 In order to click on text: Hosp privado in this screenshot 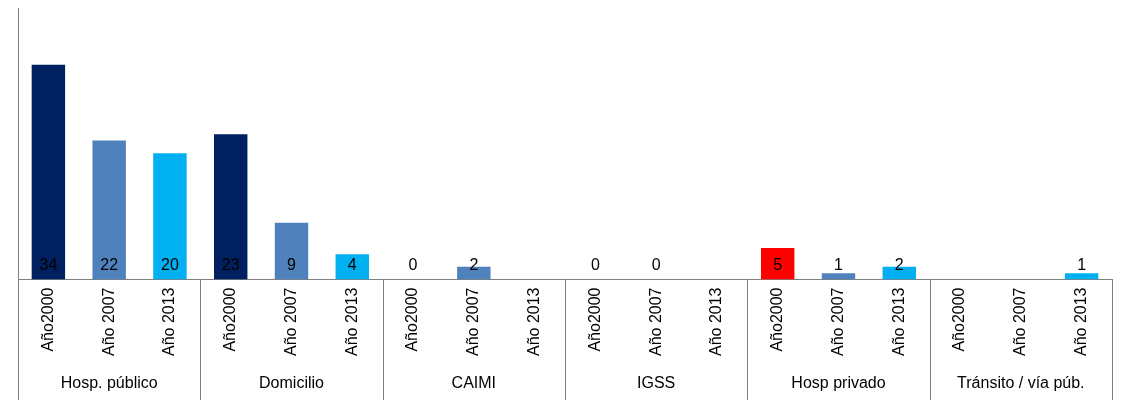, I will do `click(838, 383)`.